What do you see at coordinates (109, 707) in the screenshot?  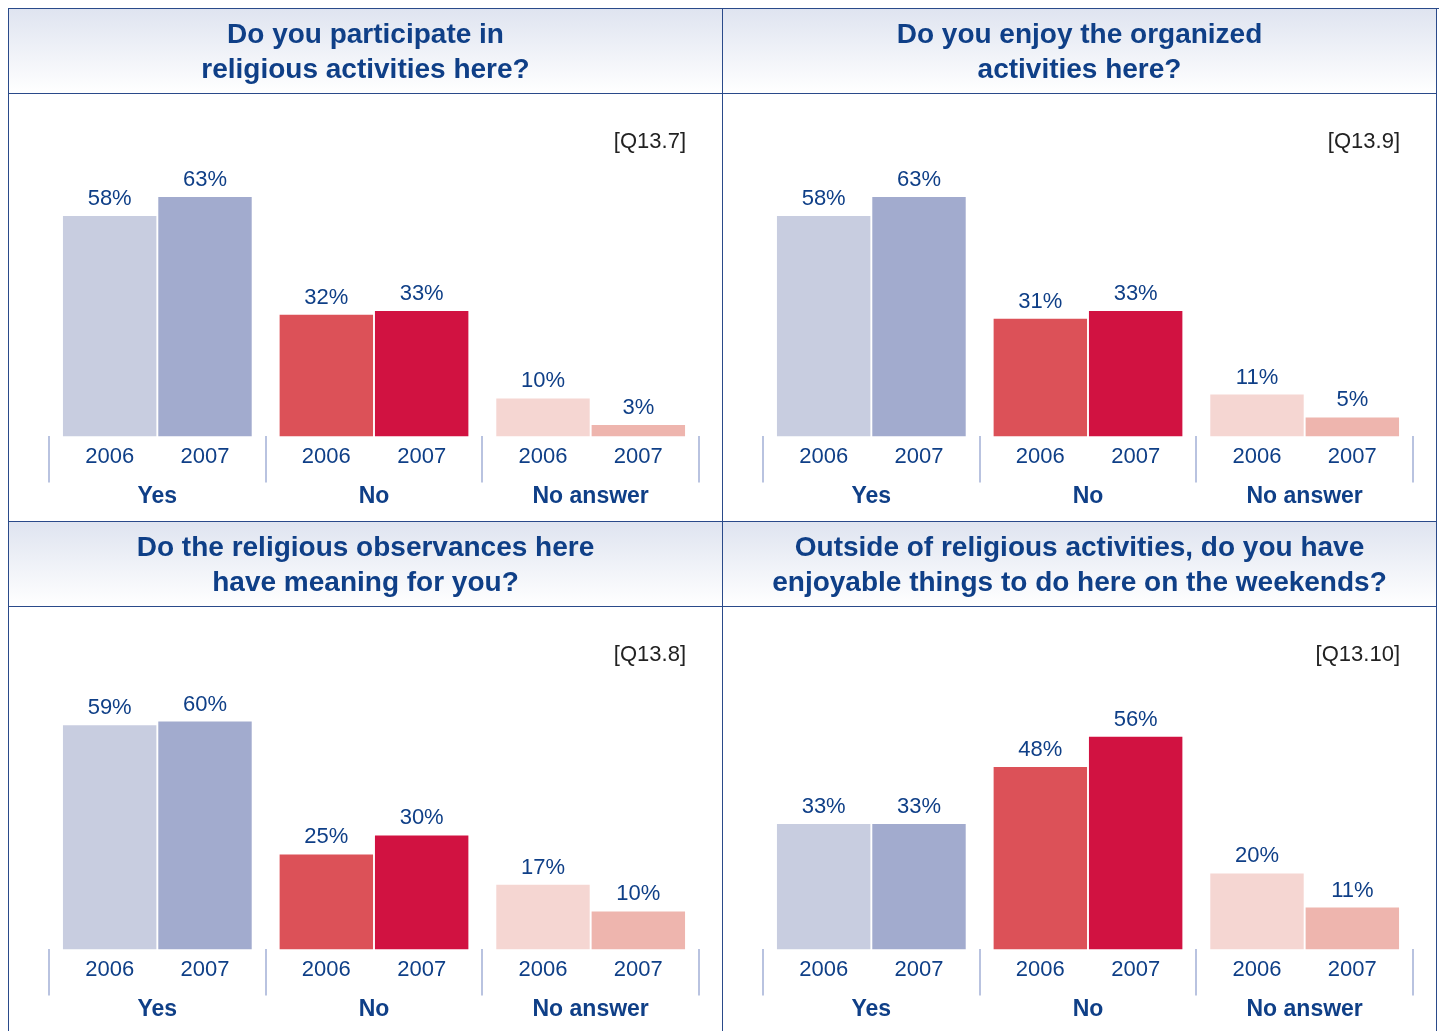 I see `data-label: 59%` at bounding box center [109, 707].